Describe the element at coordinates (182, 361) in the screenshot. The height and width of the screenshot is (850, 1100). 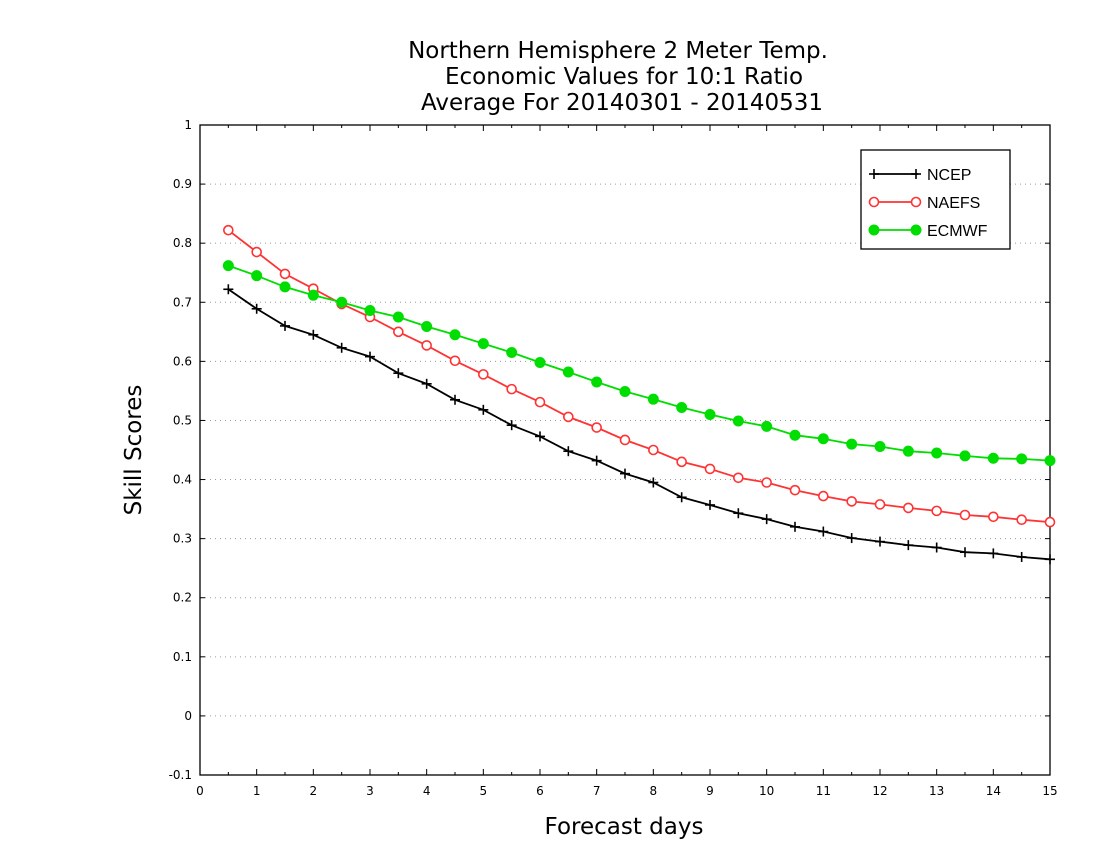
I see `y-tick-label: 0.6` at that location.